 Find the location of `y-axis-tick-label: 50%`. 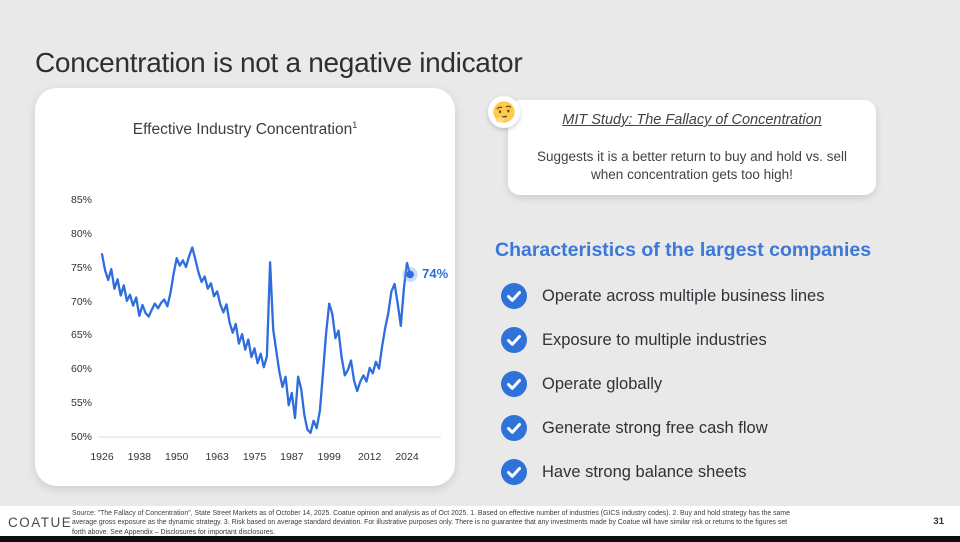

y-axis-tick-label: 50% is located at coordinates (81, 437).